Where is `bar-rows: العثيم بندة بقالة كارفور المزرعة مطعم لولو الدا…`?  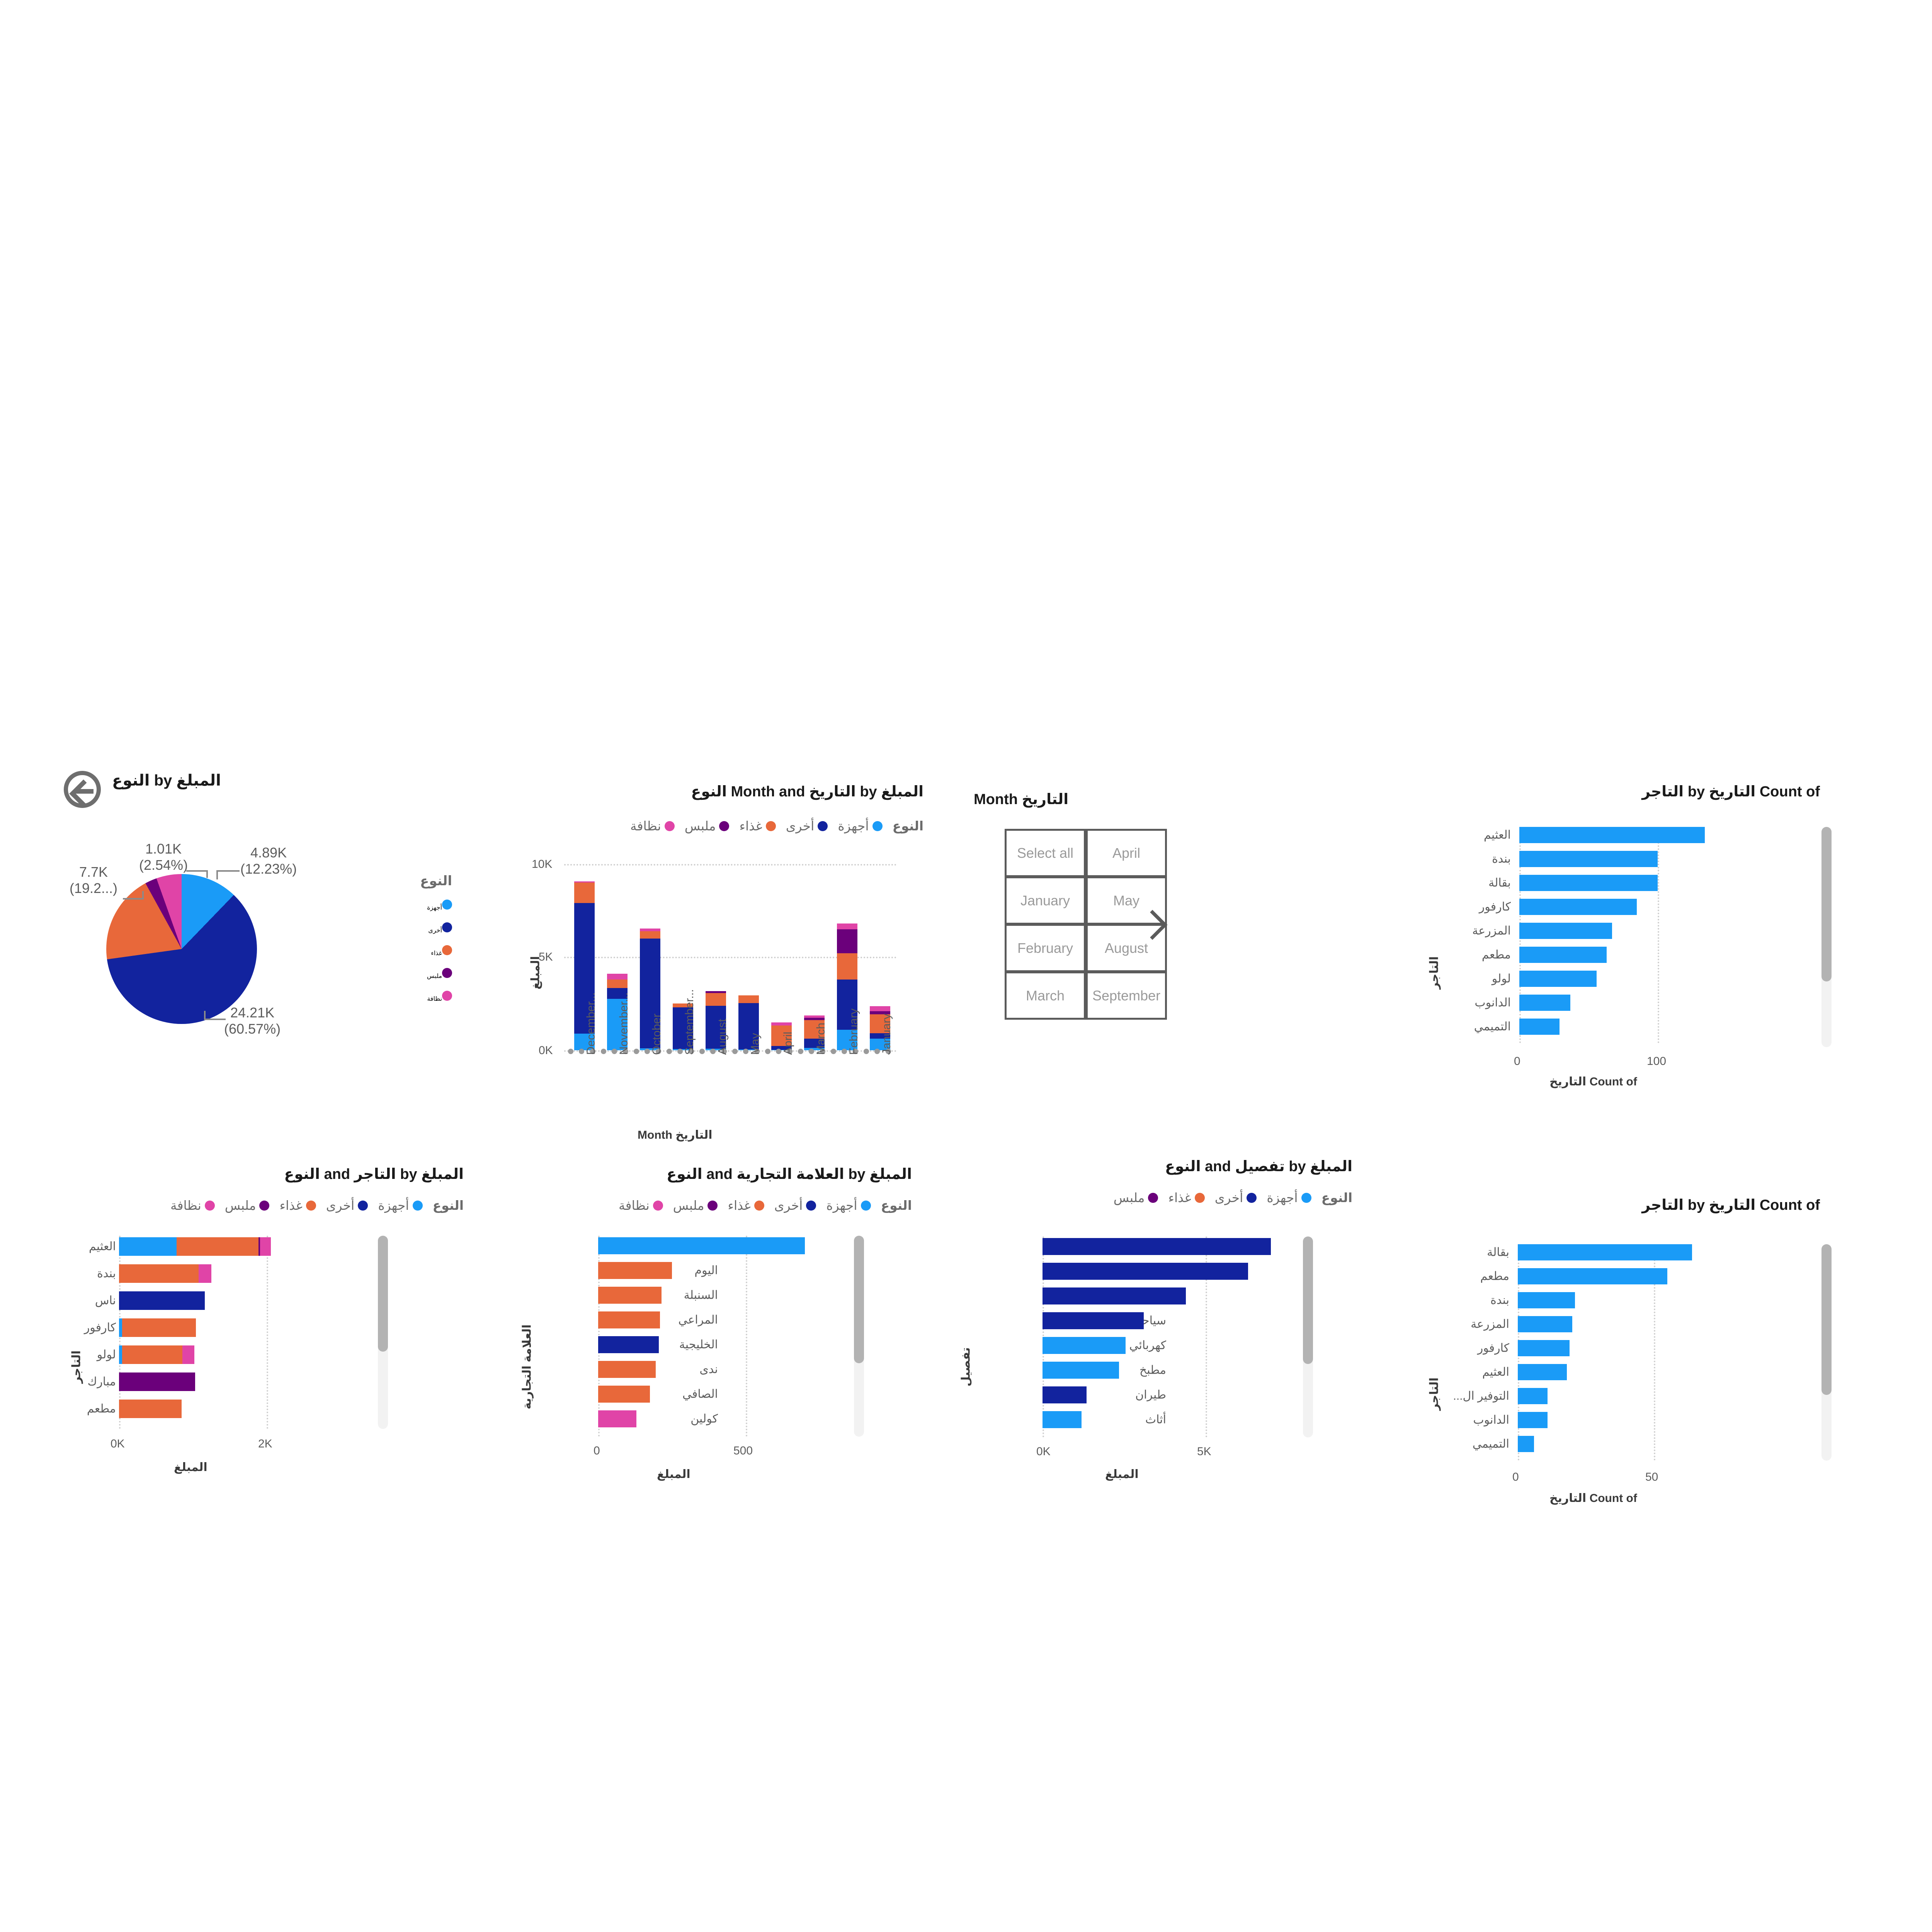 bar-rows: العثيم بندة بقالة كارفور المزرعة مطعم لولو الدا… is located at coordinates (1573, 935).